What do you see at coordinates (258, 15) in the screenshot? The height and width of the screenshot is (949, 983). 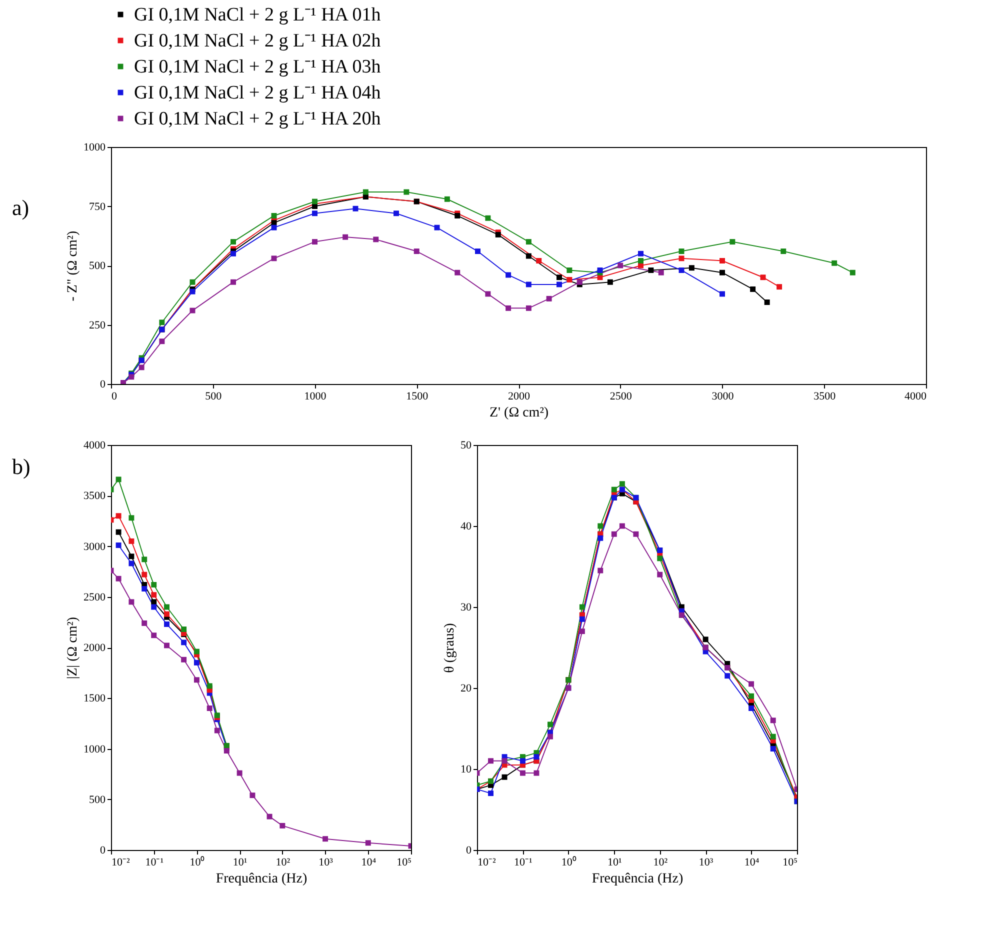 I see `legend-label: GI 0,1M NaCl + 2 g L⁻¹ HA 01h` at bounding box center [258, 15].